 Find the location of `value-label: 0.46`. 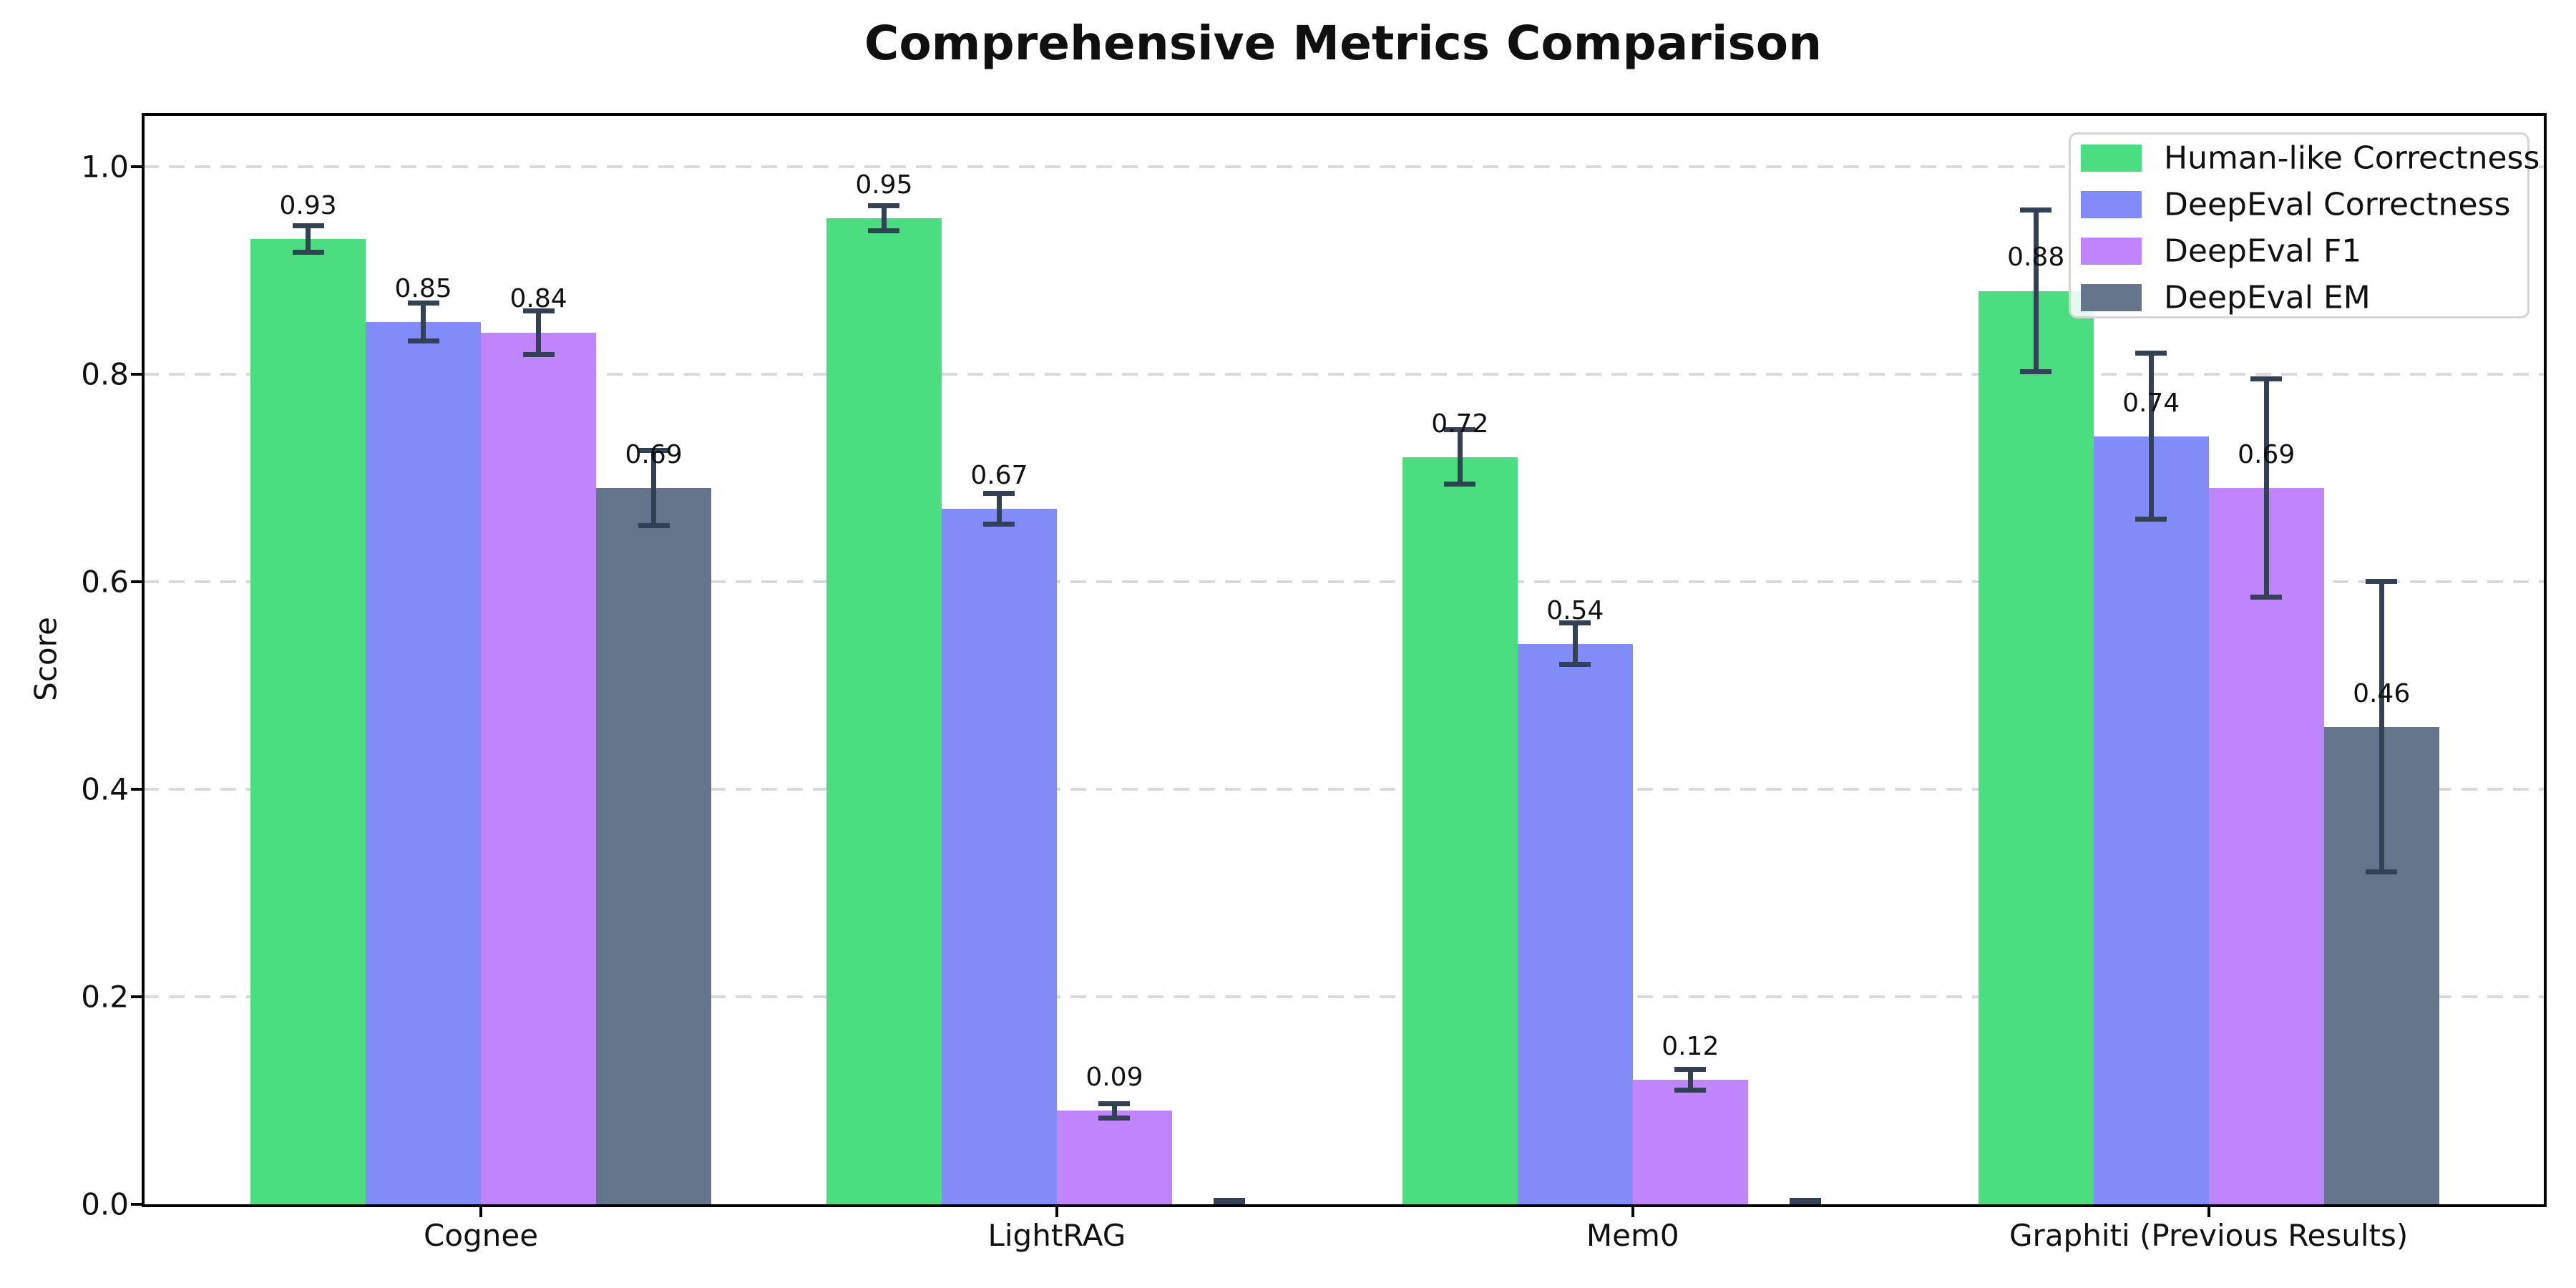

value-label: 0.46 is located at coordinates (2382, 693).